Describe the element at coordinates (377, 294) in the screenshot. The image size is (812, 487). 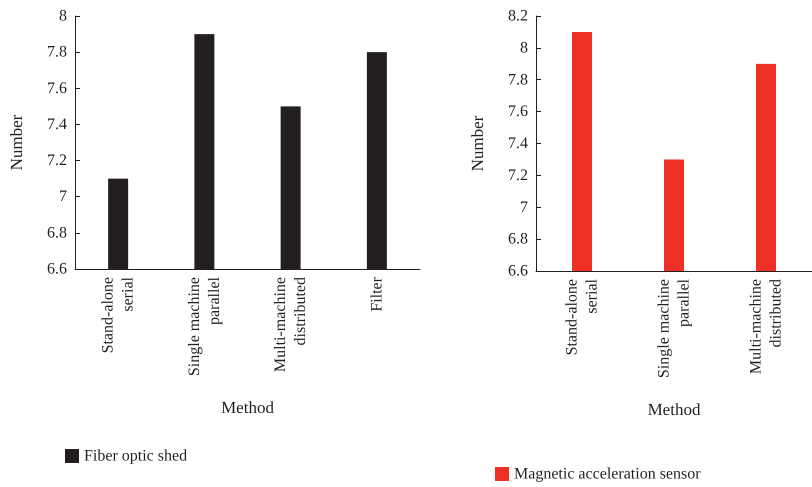
I see `x-tick-label: Filter` at that location.